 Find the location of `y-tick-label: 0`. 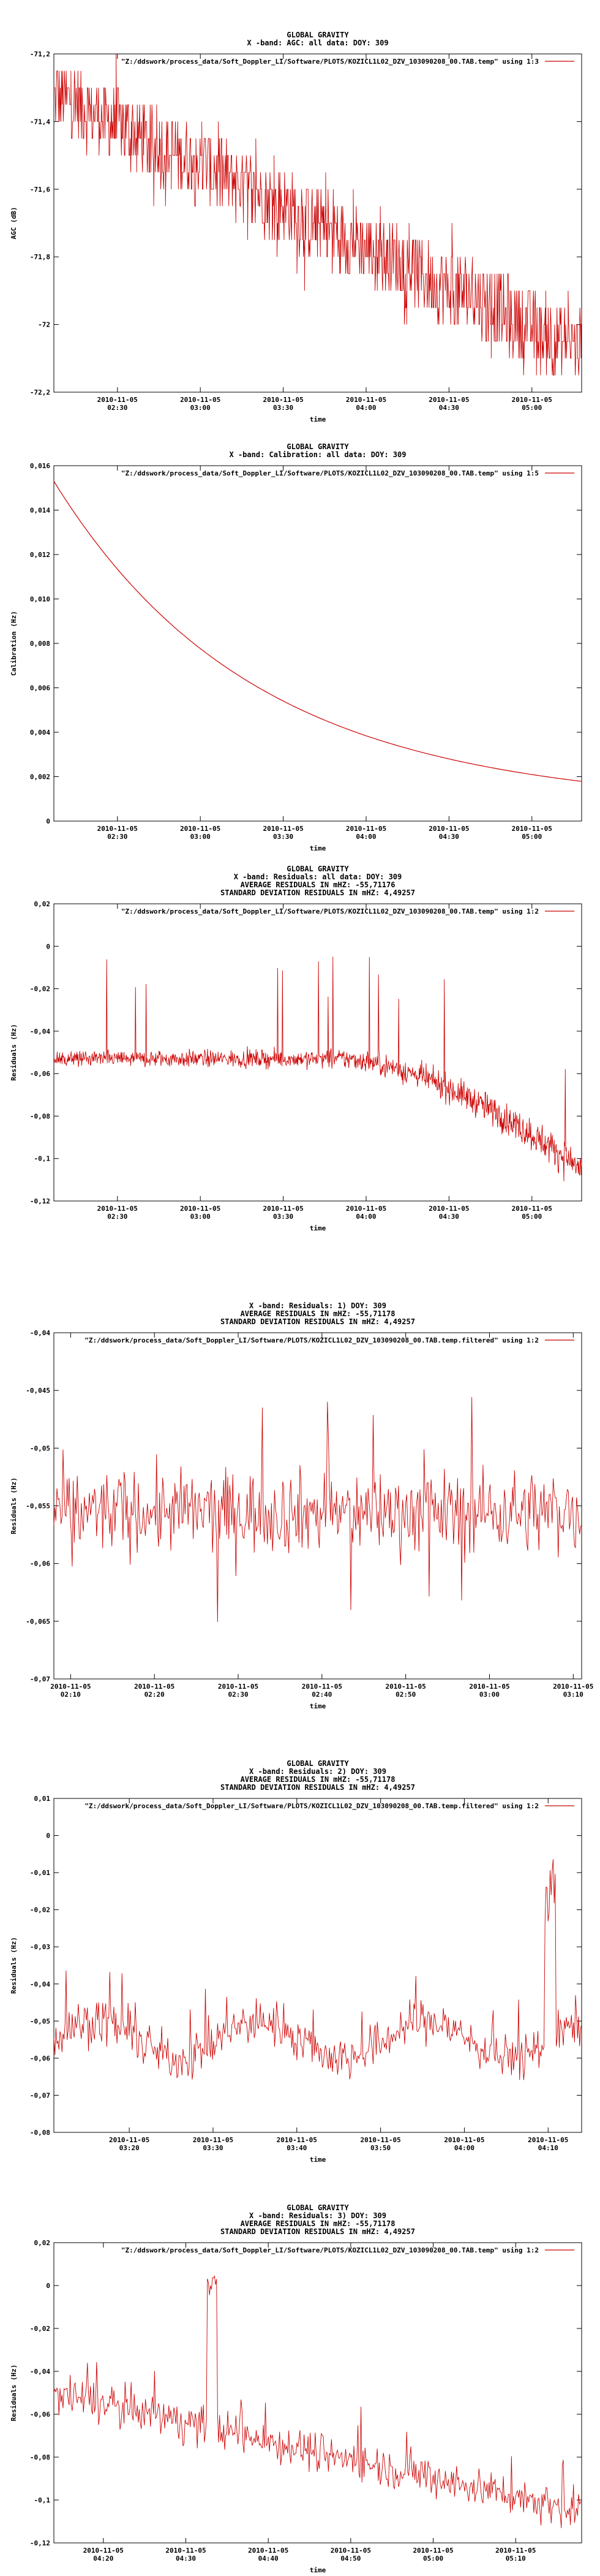

y-tick-label: 0 is located at coordinates (48, 821).